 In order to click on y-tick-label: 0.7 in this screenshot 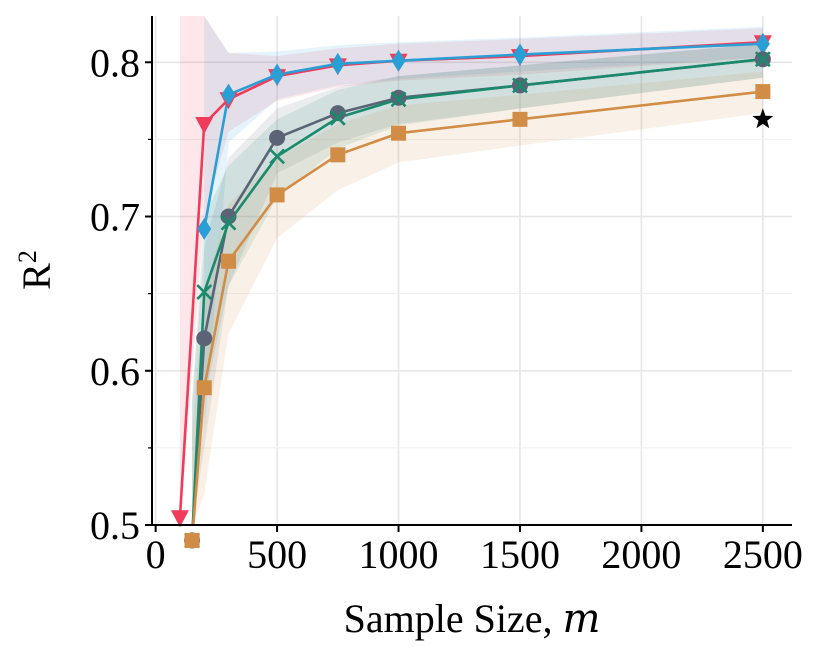, I will do `click(115, 217)`.